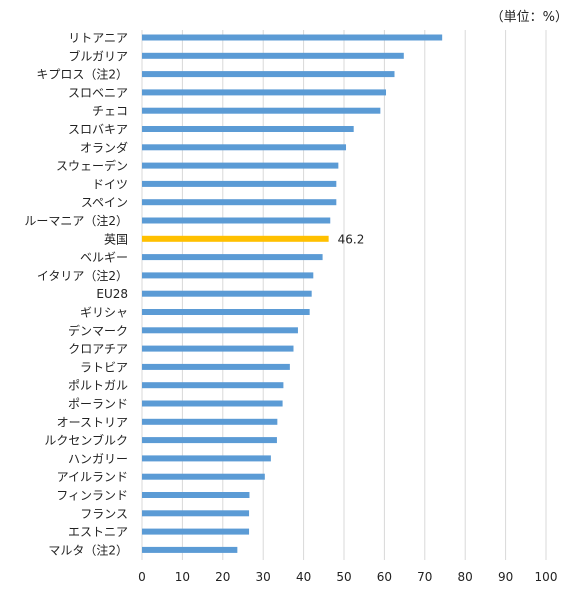 The image size is (574, 590). I want to click on category-label: ポルトガル, so click(98, 386).